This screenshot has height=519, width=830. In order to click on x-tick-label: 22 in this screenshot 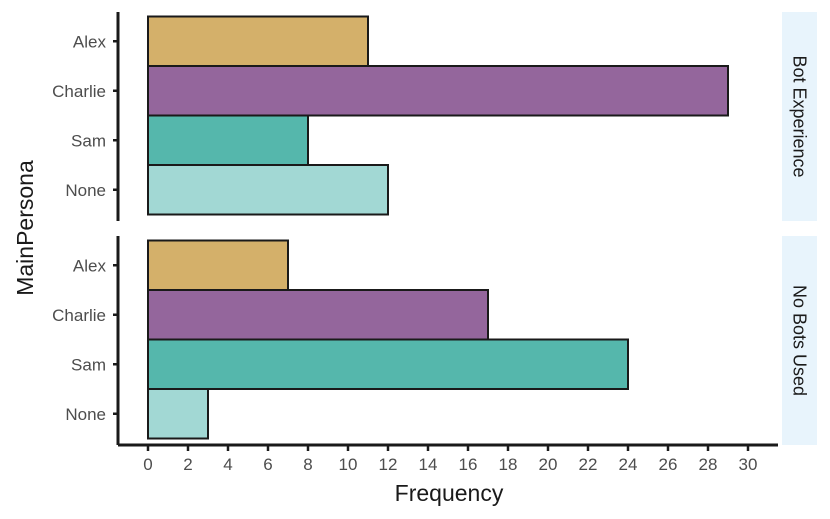, I will do `click(588, 464)`.